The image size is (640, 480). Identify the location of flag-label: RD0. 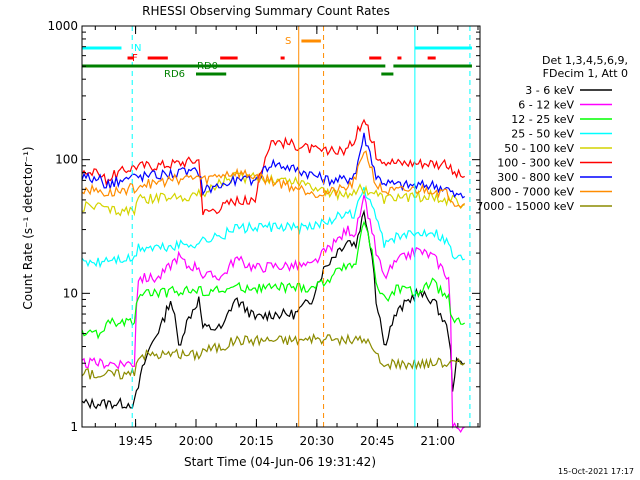
(207, 66).